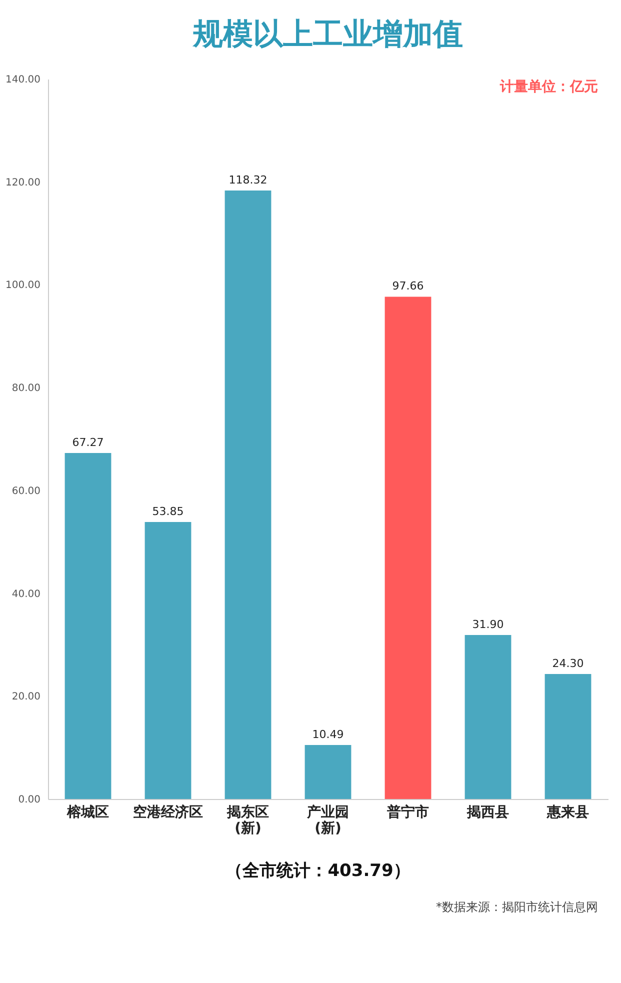 Image resolution: width=621 pixels, height=983 pixels. What do you see at coordinates (168, 511) in the screenshot?
I see `data-label: 53.85` at bounding box center [168, 511].